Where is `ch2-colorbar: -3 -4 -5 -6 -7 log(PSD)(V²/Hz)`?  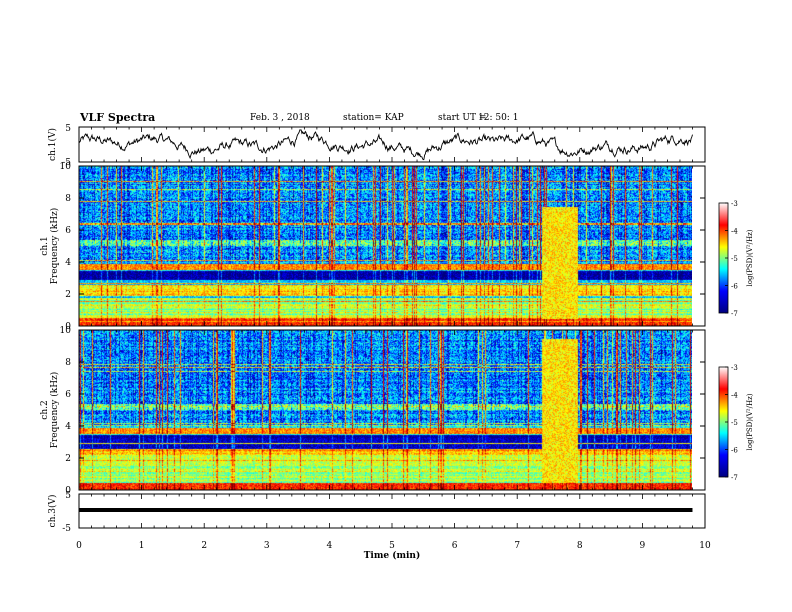
ch2-colorbar: -3 -4 -5 -6 -7 log(PSD)(V²/Hz) is located at coordinates (736, 423).